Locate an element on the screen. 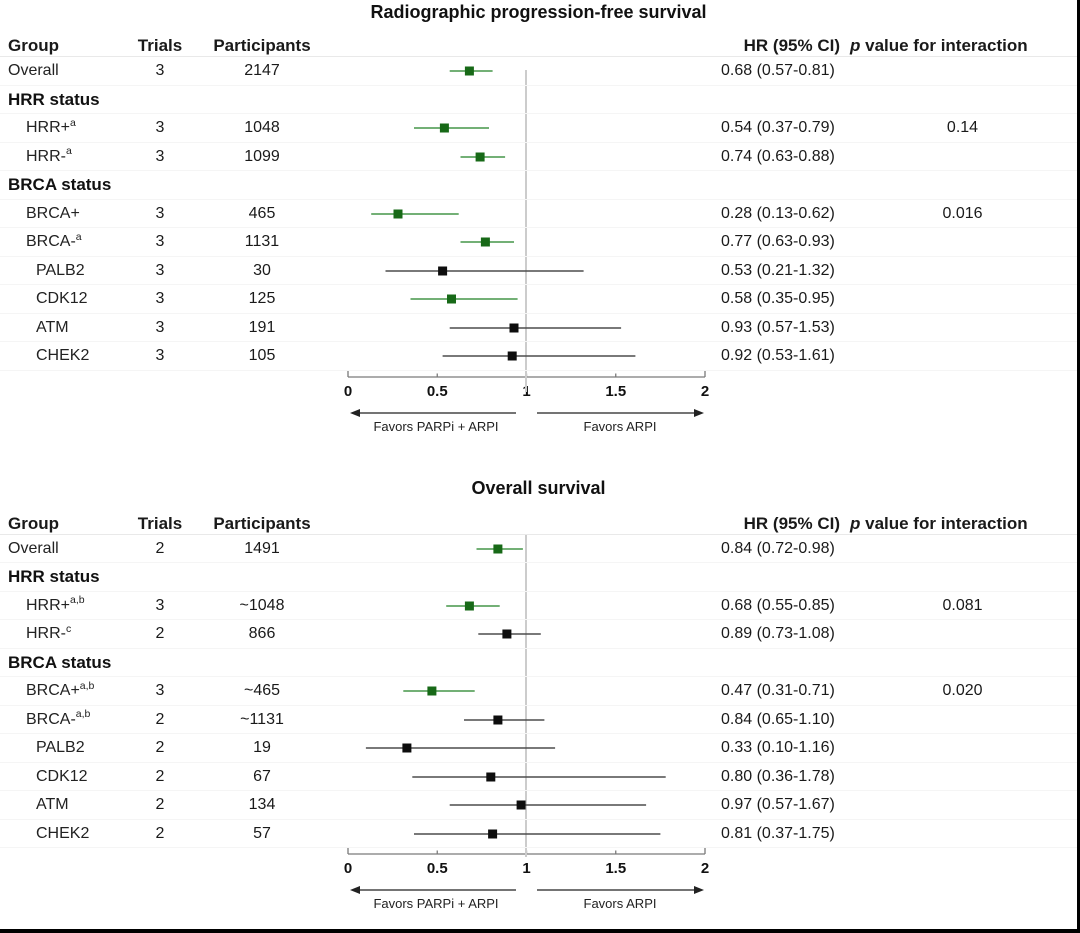  row-participants-value: 19 is located at coordinates (262, 747).